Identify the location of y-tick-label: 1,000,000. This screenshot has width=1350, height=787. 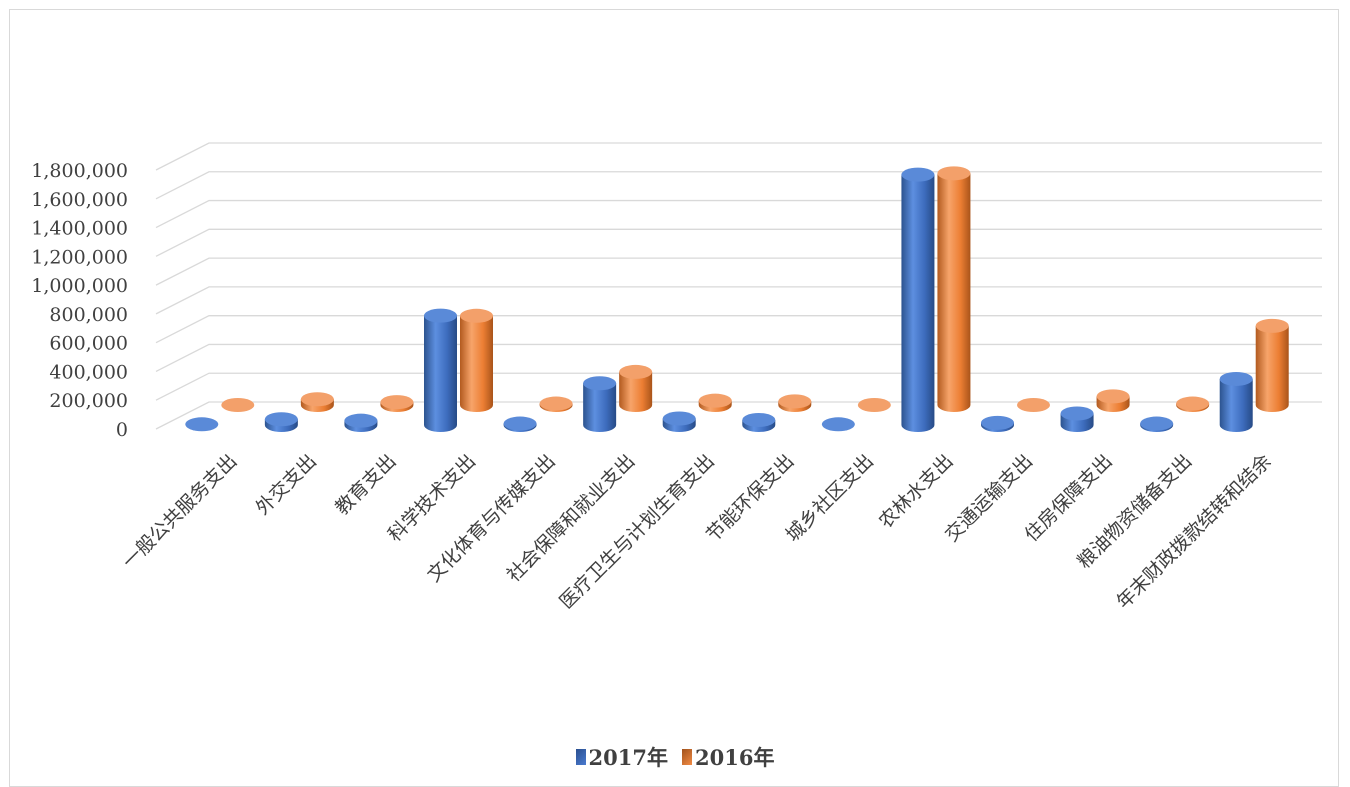
(79, 286).